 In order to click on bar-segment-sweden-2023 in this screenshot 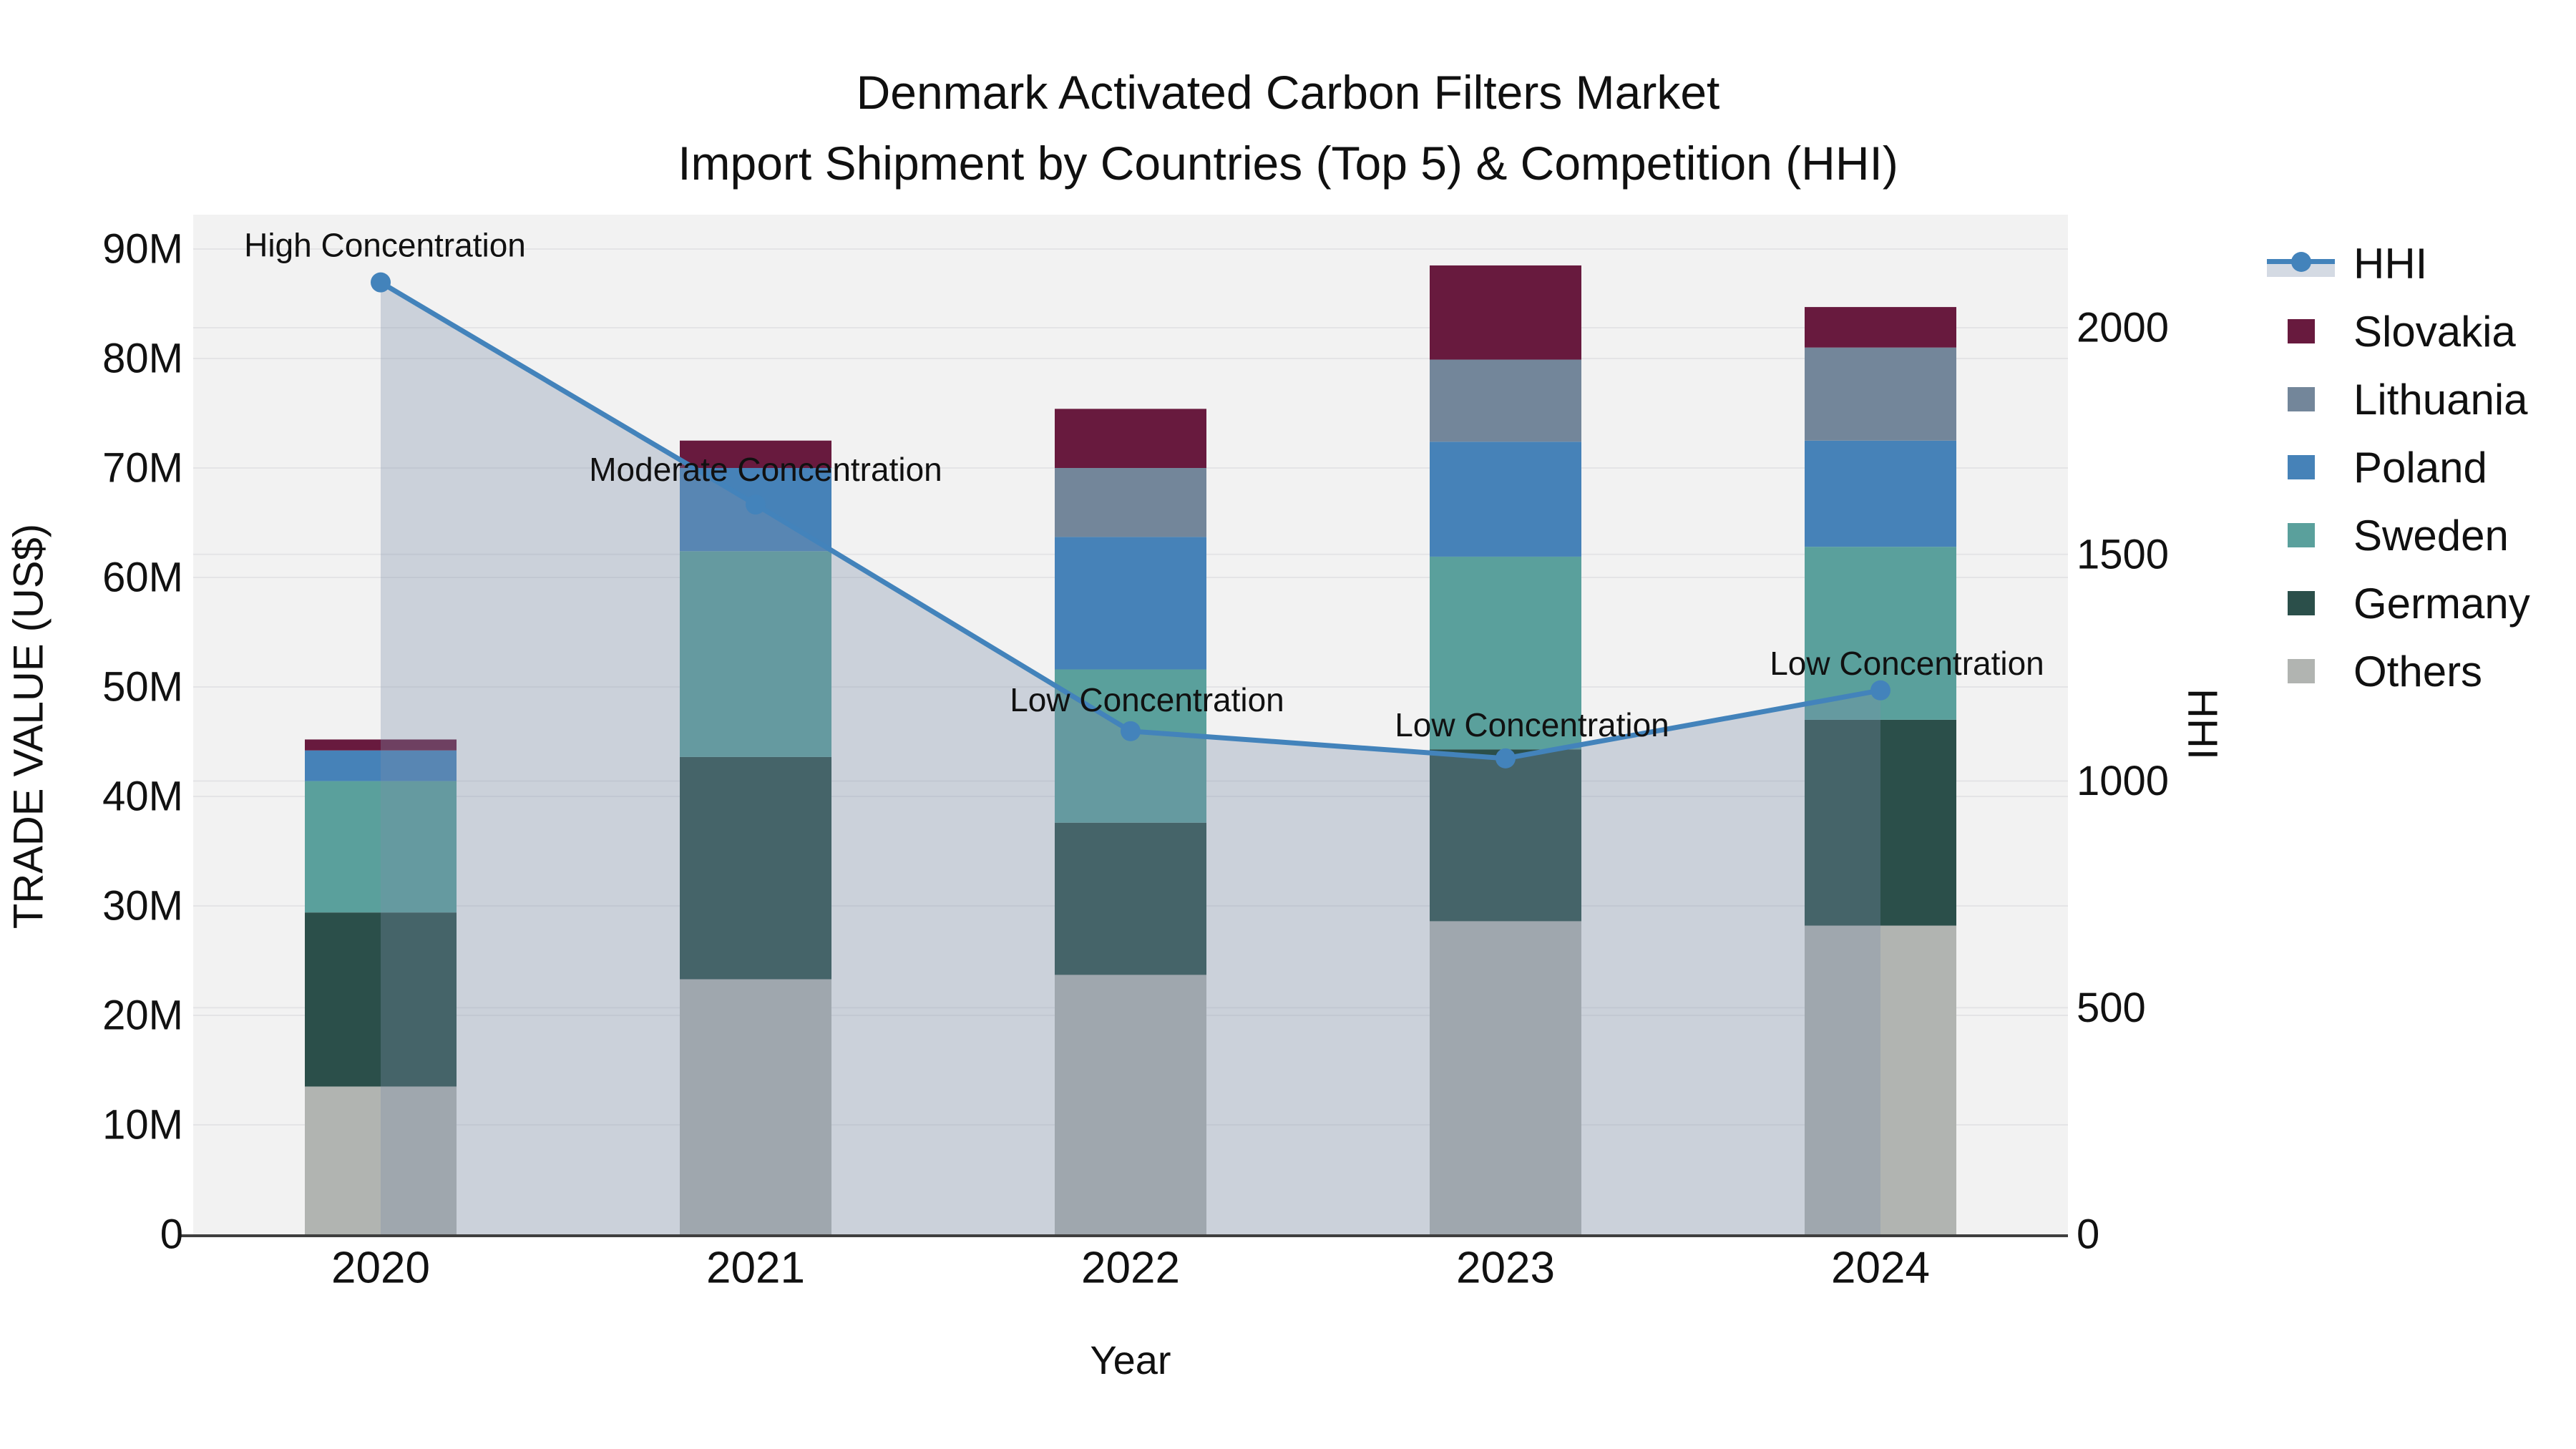, I will do `click(1505, 653)`.